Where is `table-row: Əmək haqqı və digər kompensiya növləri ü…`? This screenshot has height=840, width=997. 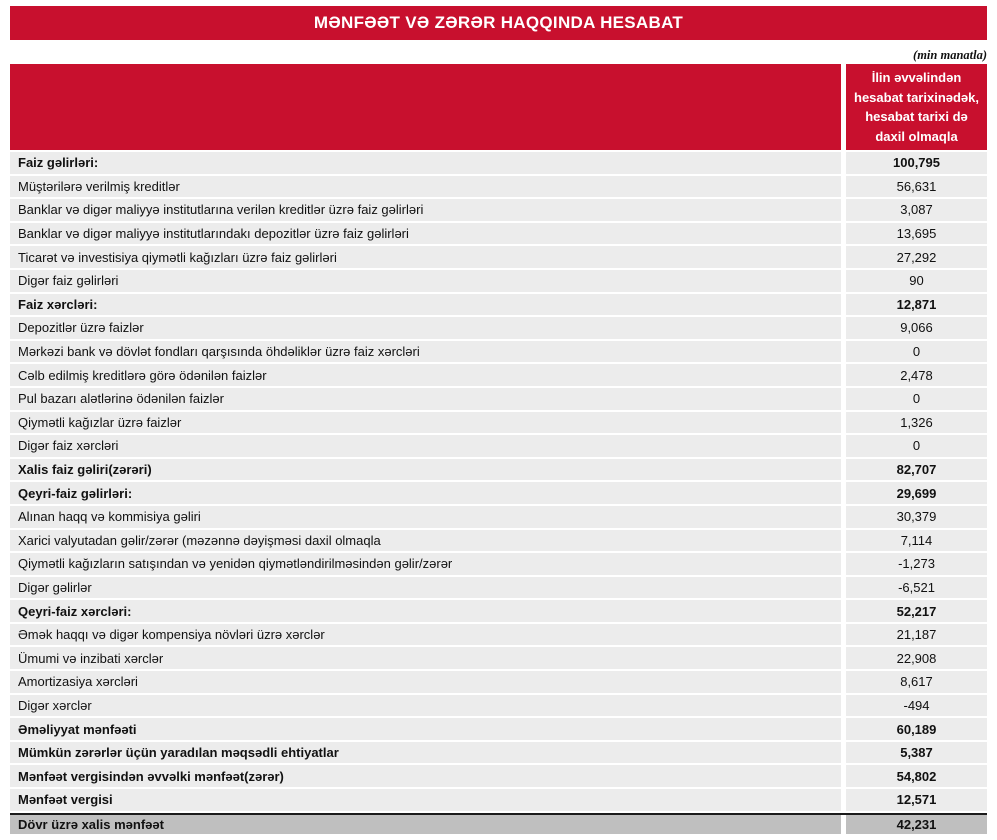
table-row: Əmək haqqı və digər kompensiya növləri ü… is located at coordinates (498, 634).